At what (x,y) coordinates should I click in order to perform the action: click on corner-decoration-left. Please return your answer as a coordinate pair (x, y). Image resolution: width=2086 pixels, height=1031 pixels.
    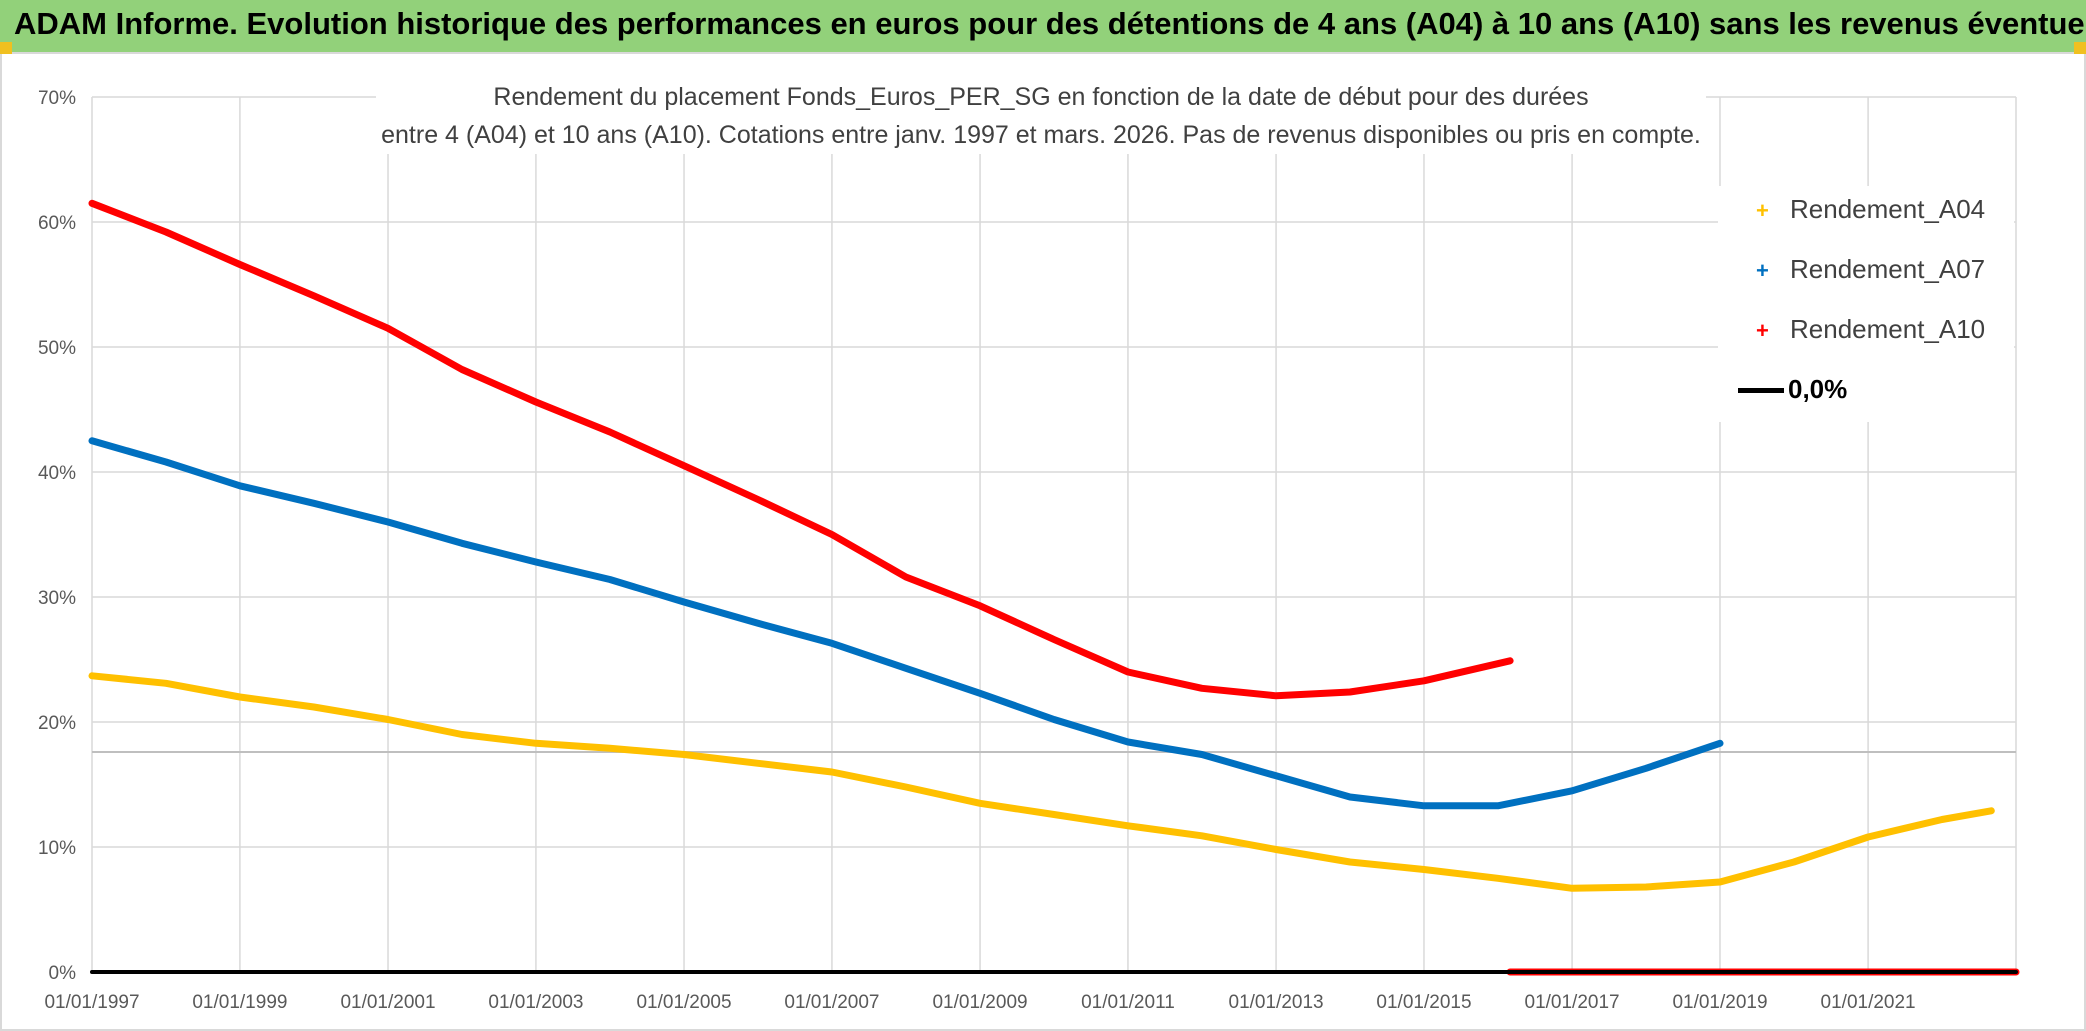
    Looking at the image, I should click on (6, 48).